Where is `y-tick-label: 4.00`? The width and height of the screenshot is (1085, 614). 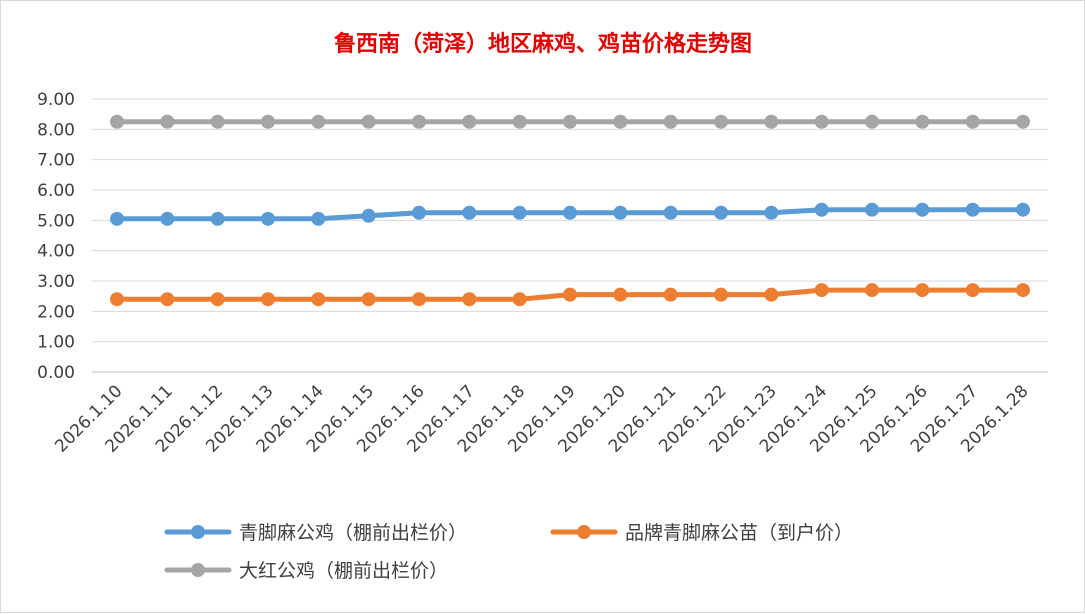
y-tick-label: 4.00 is located at coordinates (56, 252).